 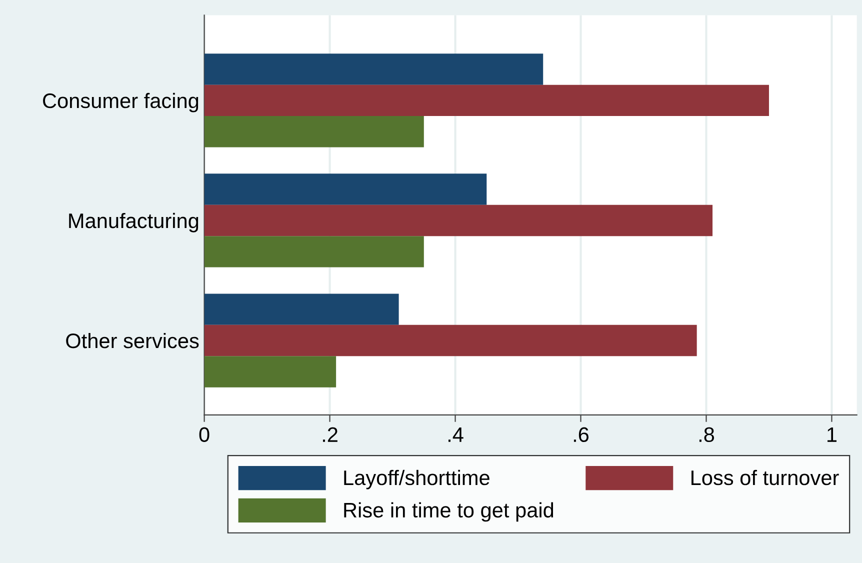 I want to click on x-tick-label: .2, so click(x=330, y=434).